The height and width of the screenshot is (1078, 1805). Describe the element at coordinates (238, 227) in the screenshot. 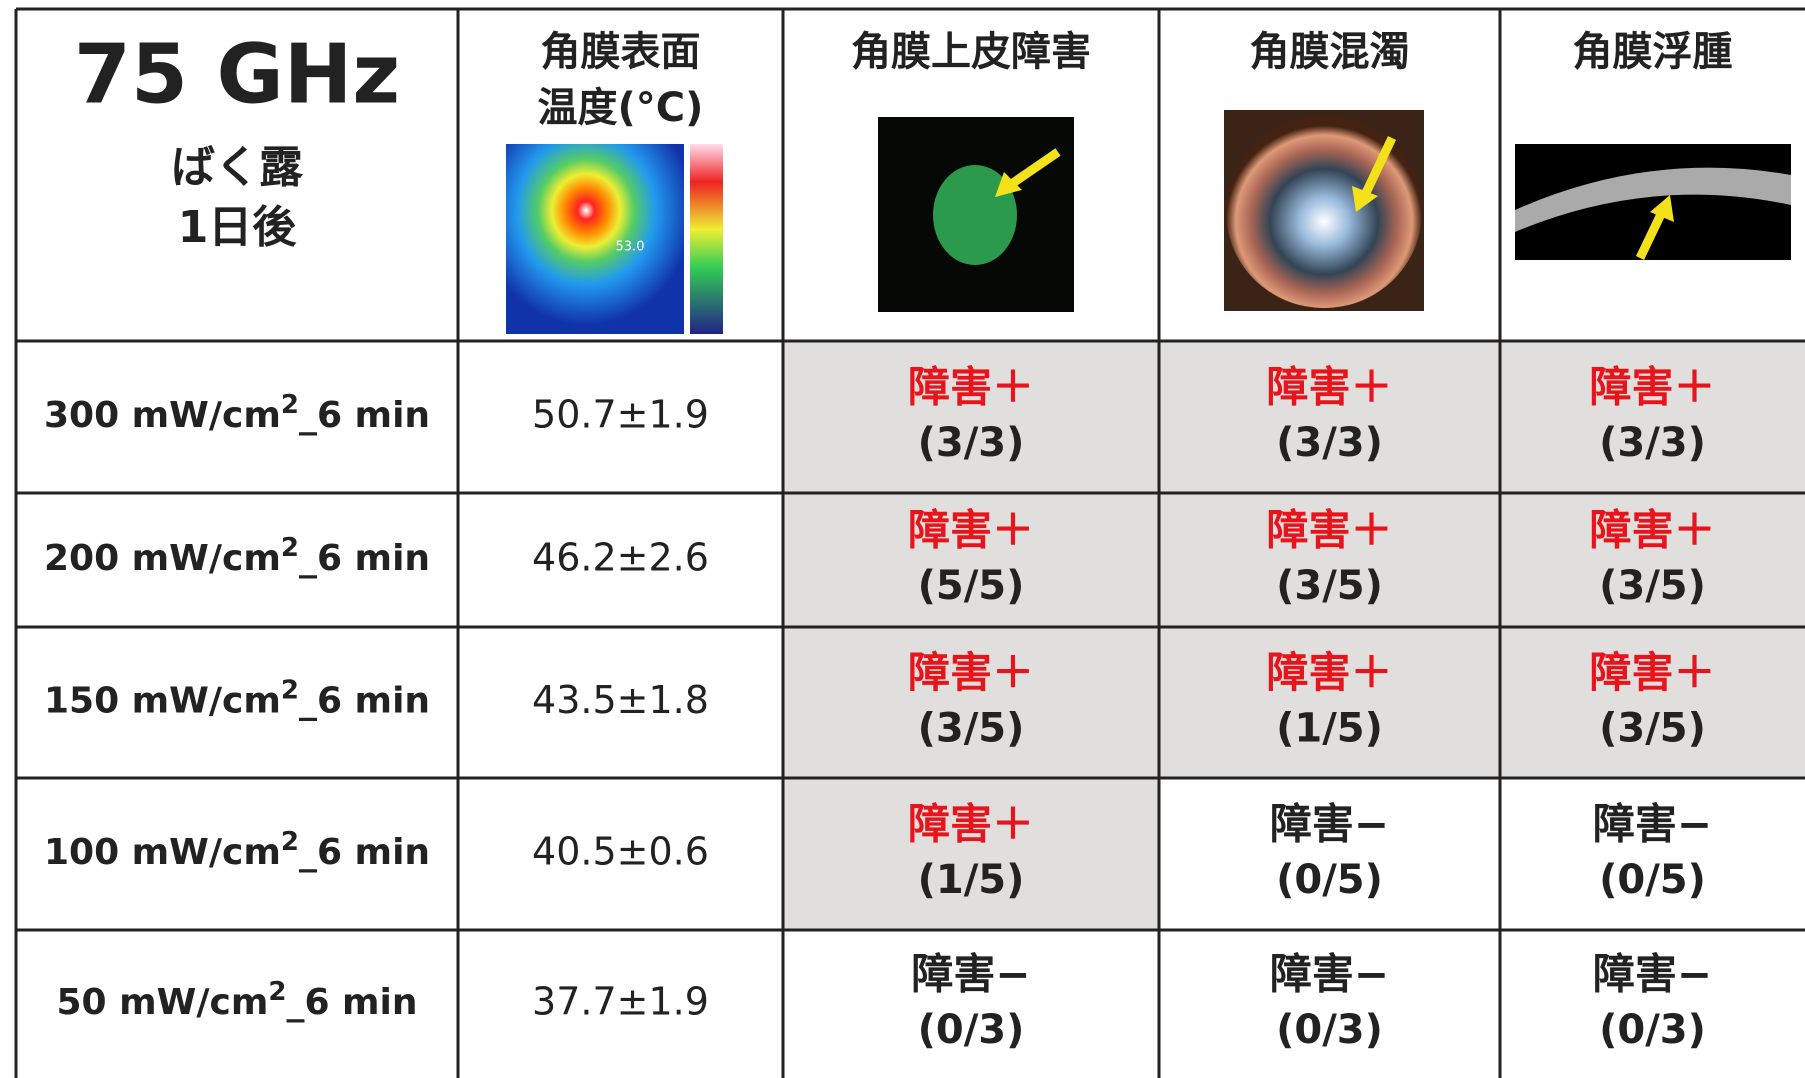

I see `header-subtitle: 1日後` at that location.